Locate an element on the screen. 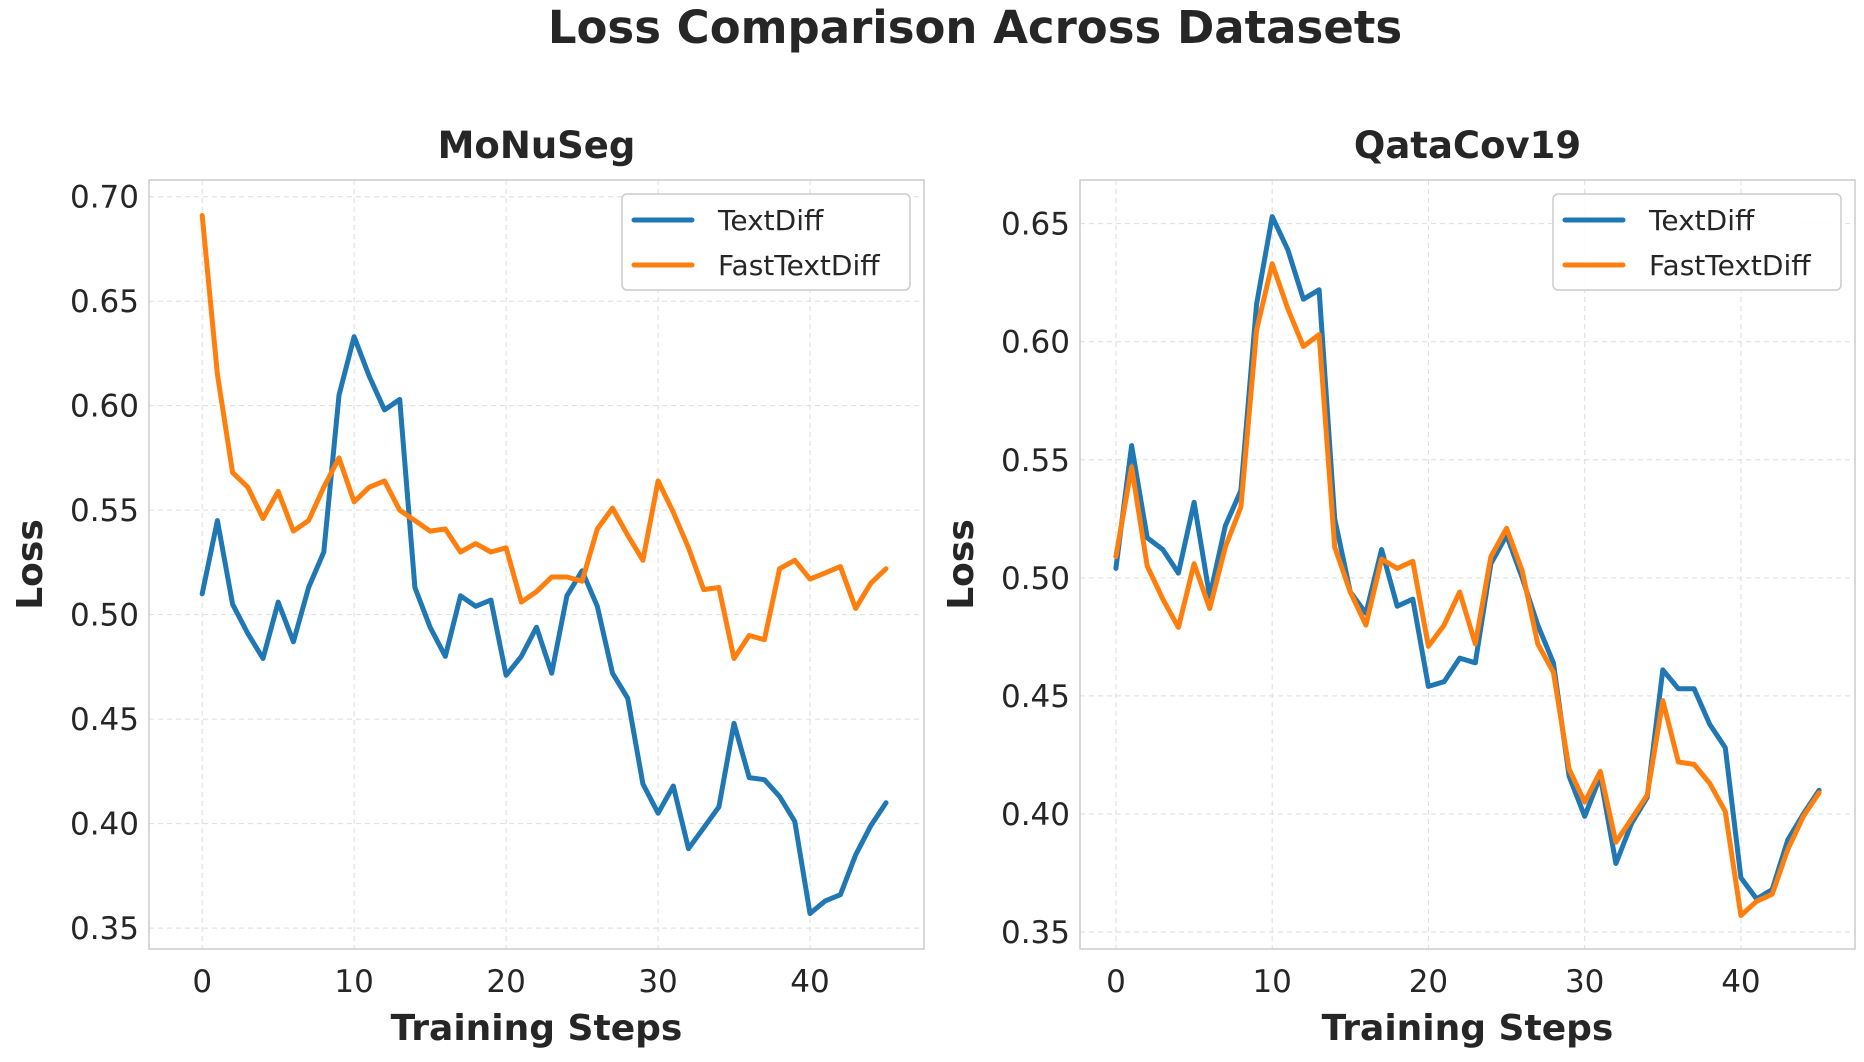 This screenshot has height=1062, width=1864. subplot-title: MoNuSeg is located at coordinates (537, 145).